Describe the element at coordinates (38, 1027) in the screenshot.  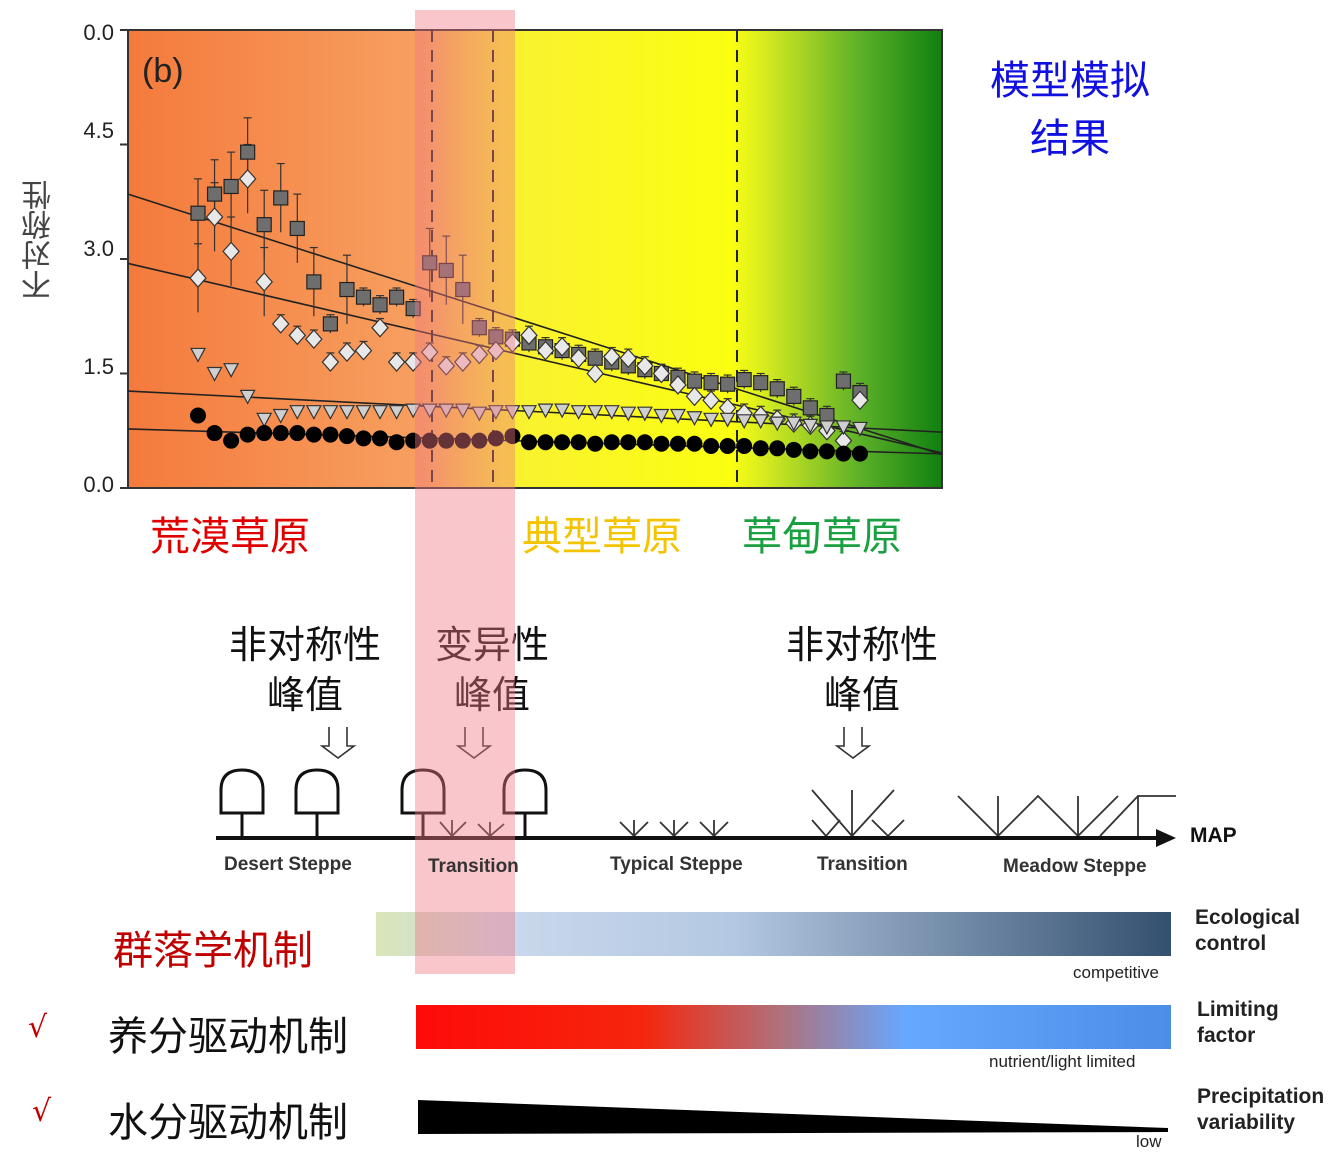
I see `check-icon: √` at that location.